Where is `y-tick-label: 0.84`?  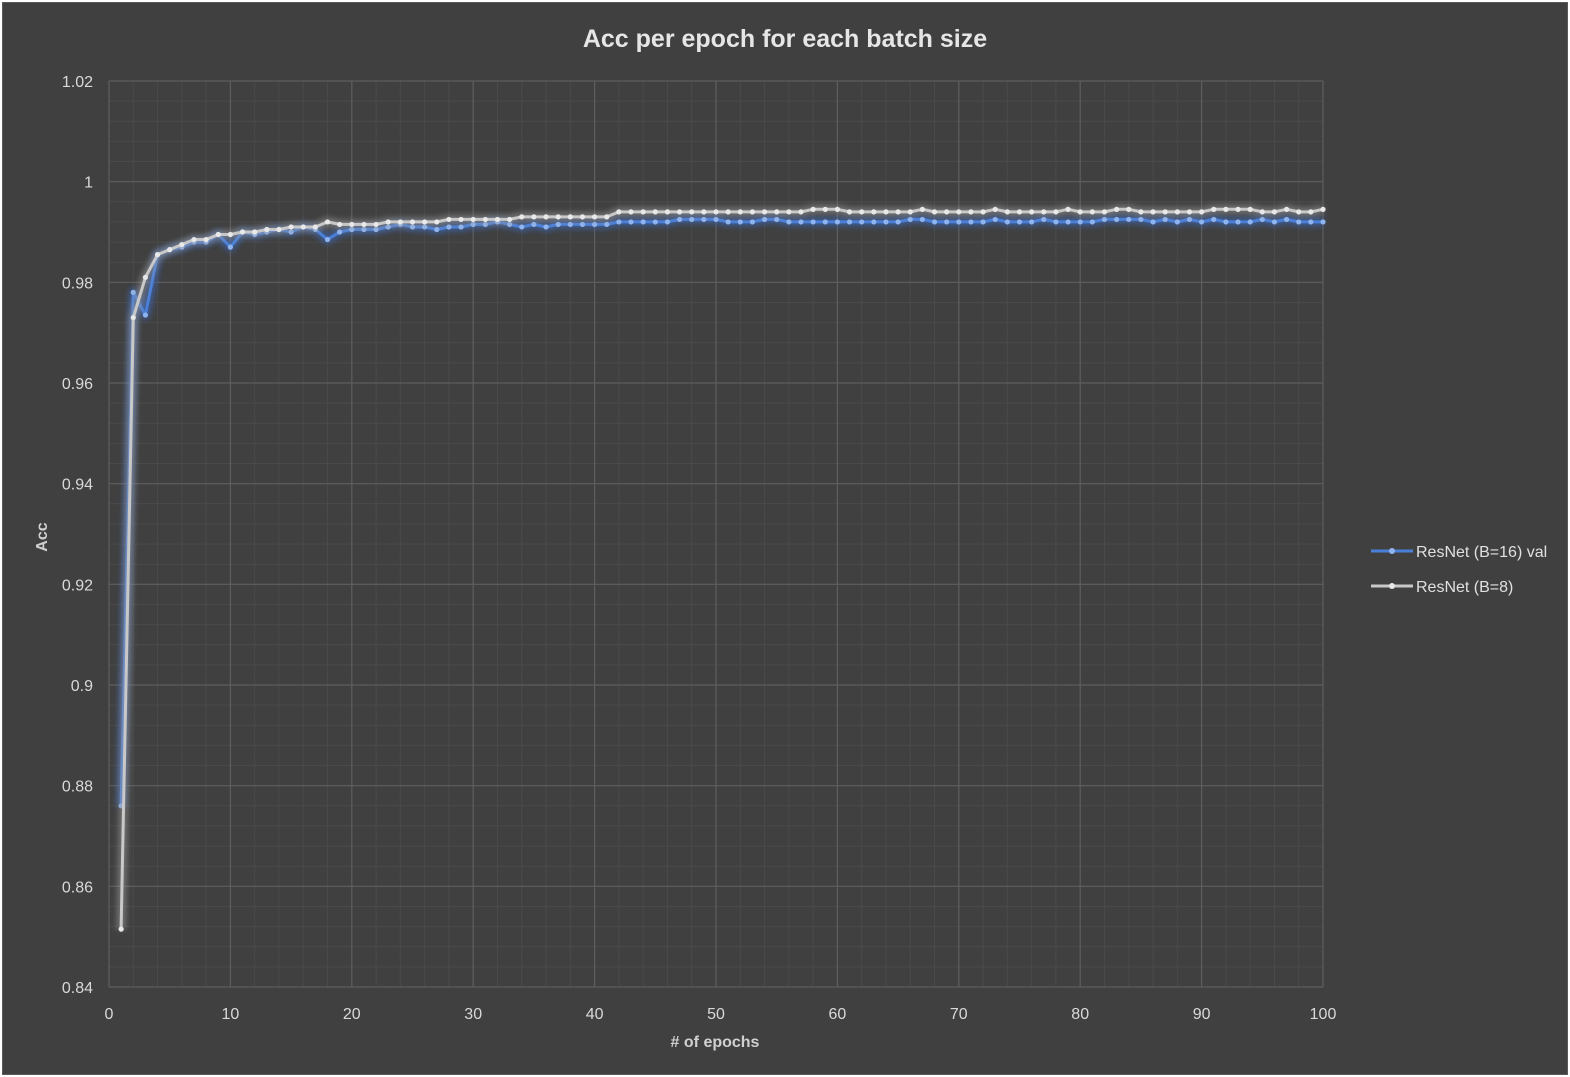 y-tick-label: 0.84 is located at coordinates (77, 988).